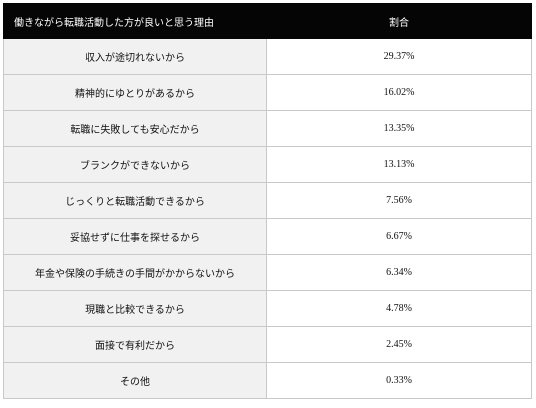 This screenshot has width=536, height=408. I want to click on reason-cell: 面接で有利だから, so click(135, 344).